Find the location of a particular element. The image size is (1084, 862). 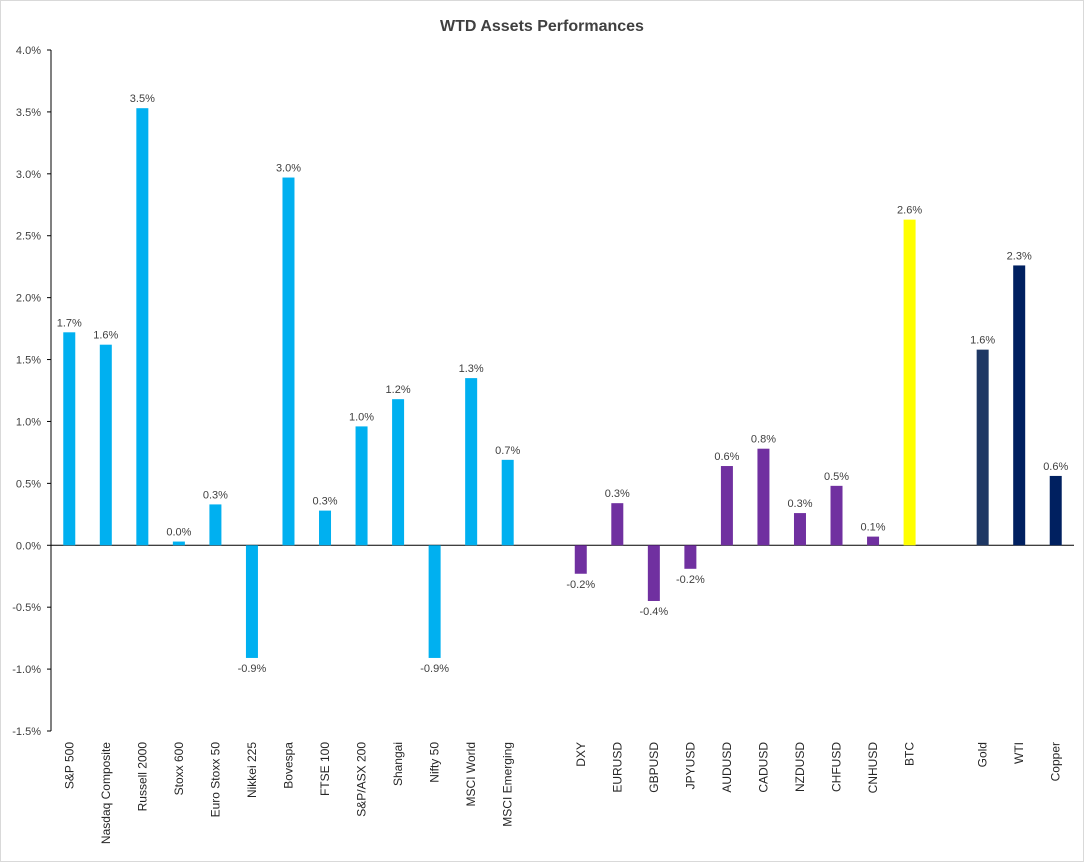

data-label: 0.7% is located at coordinates (507, 451).